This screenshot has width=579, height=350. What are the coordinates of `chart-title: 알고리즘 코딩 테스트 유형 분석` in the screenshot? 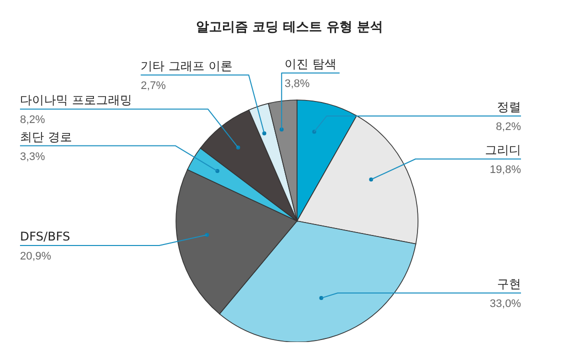 It's located at (289, 27).